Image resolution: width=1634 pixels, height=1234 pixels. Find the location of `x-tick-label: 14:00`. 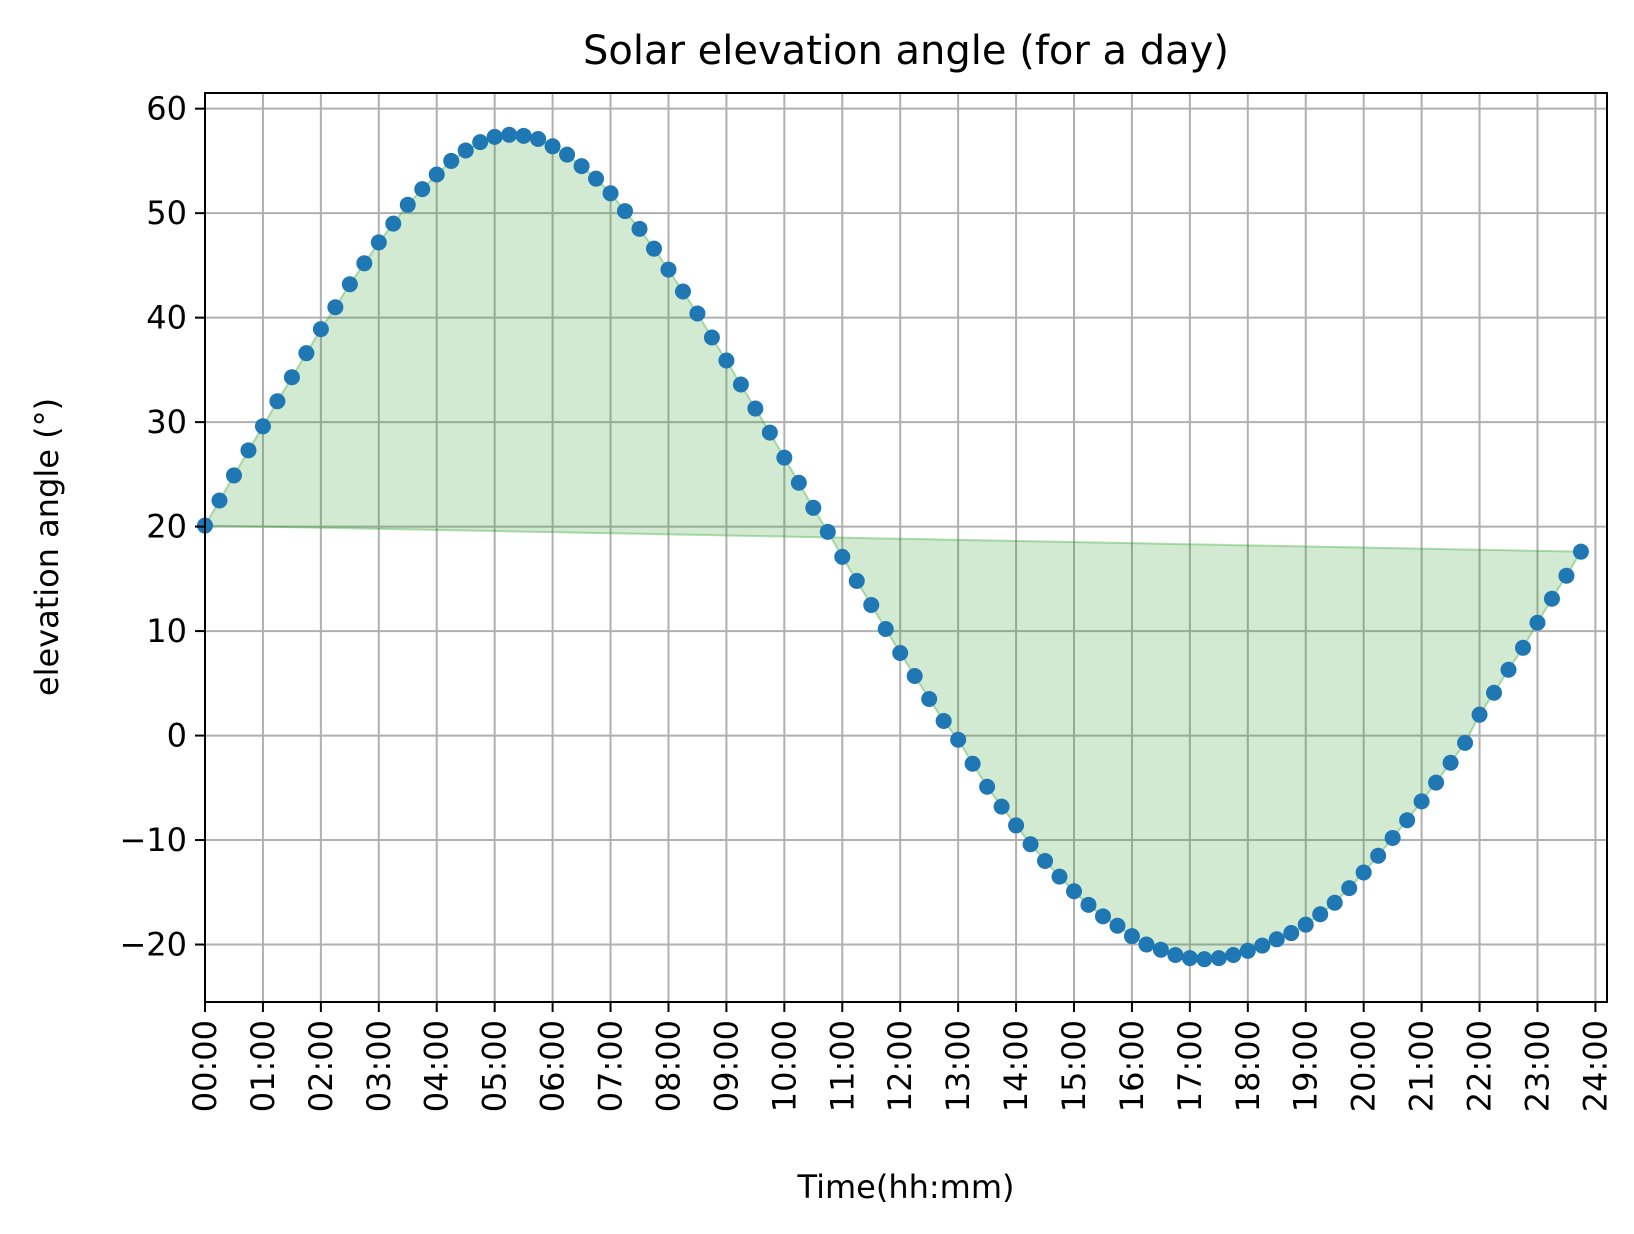

x-tick-label: 14:00 is located at coordinates (1016, 1066).